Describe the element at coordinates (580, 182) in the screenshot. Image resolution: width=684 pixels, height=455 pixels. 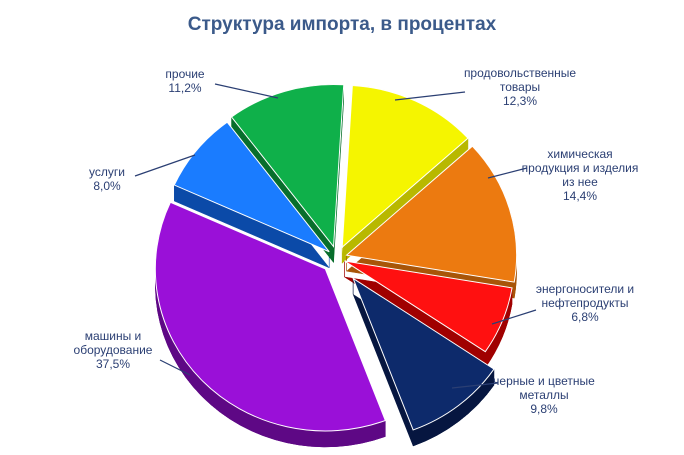
I see `slice-name: из нее` at that location.